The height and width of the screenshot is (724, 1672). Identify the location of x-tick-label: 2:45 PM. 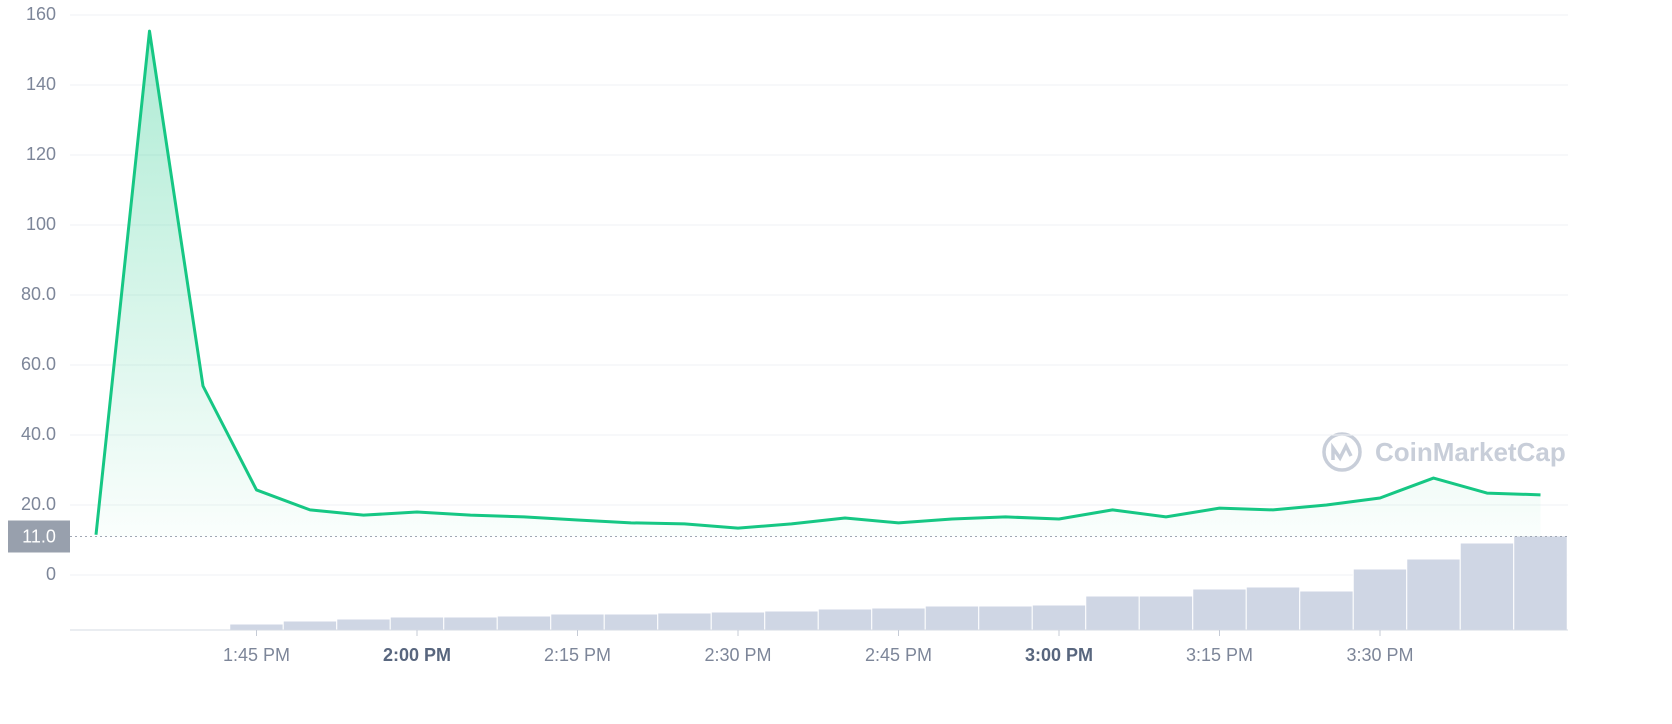
(898, 655).